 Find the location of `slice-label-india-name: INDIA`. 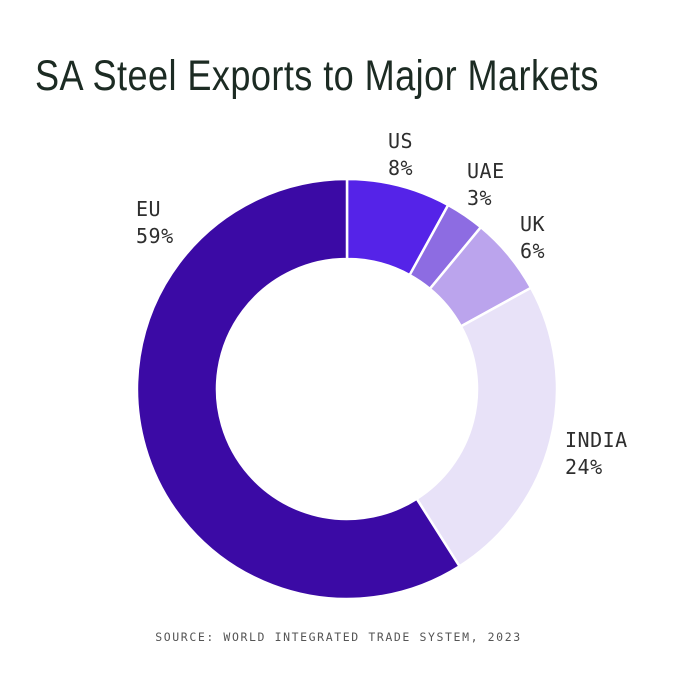

slice-label-india-name: INDIA is located at coordinates (596, 440).